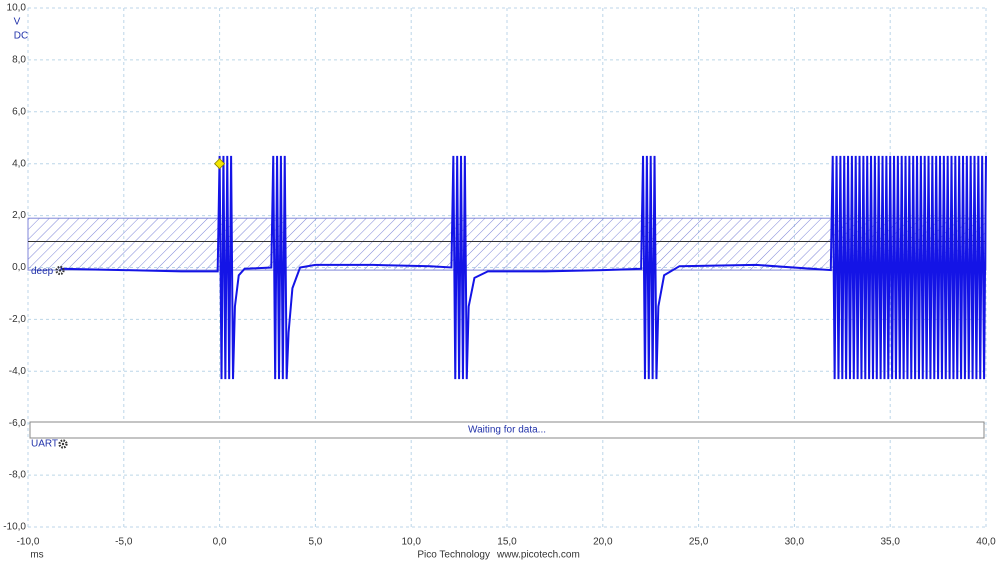 Image resolution: width=1000 pixels, height=562 pixels. I want to click on y-tick-label: -10,0, so click(14, 527).